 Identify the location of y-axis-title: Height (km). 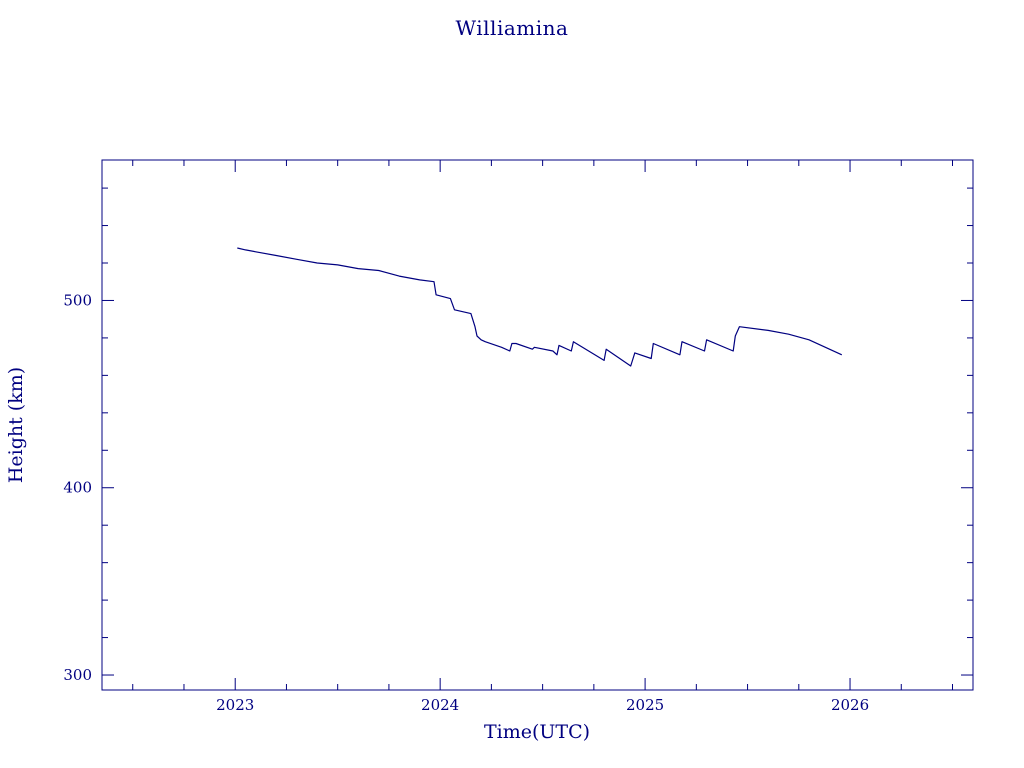
(16, 425).